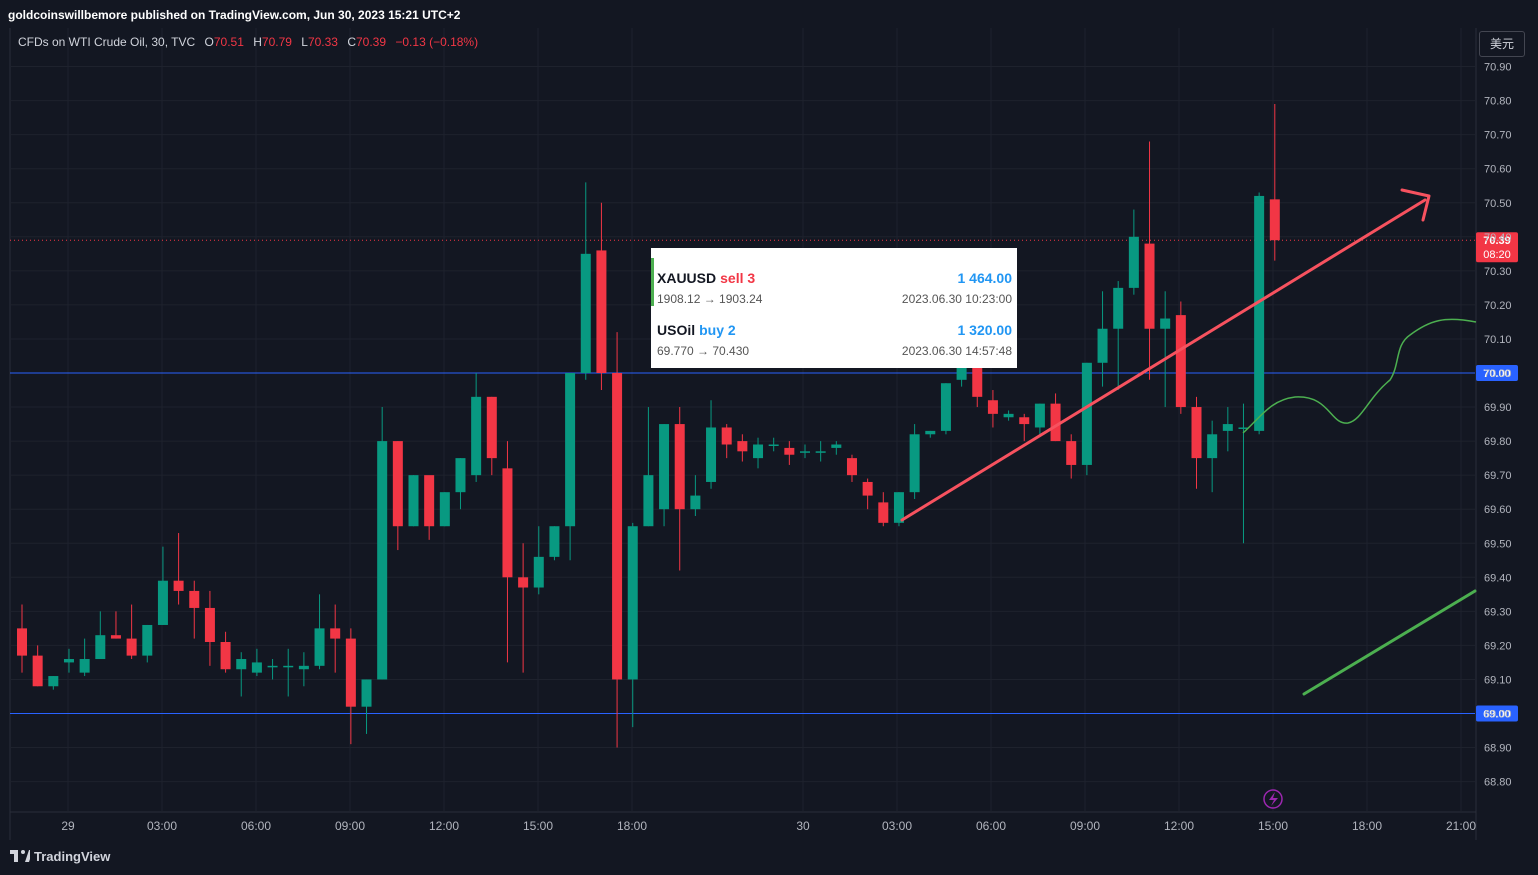  I want to click on price-tick-label: 69.70, so click(1498, 476).